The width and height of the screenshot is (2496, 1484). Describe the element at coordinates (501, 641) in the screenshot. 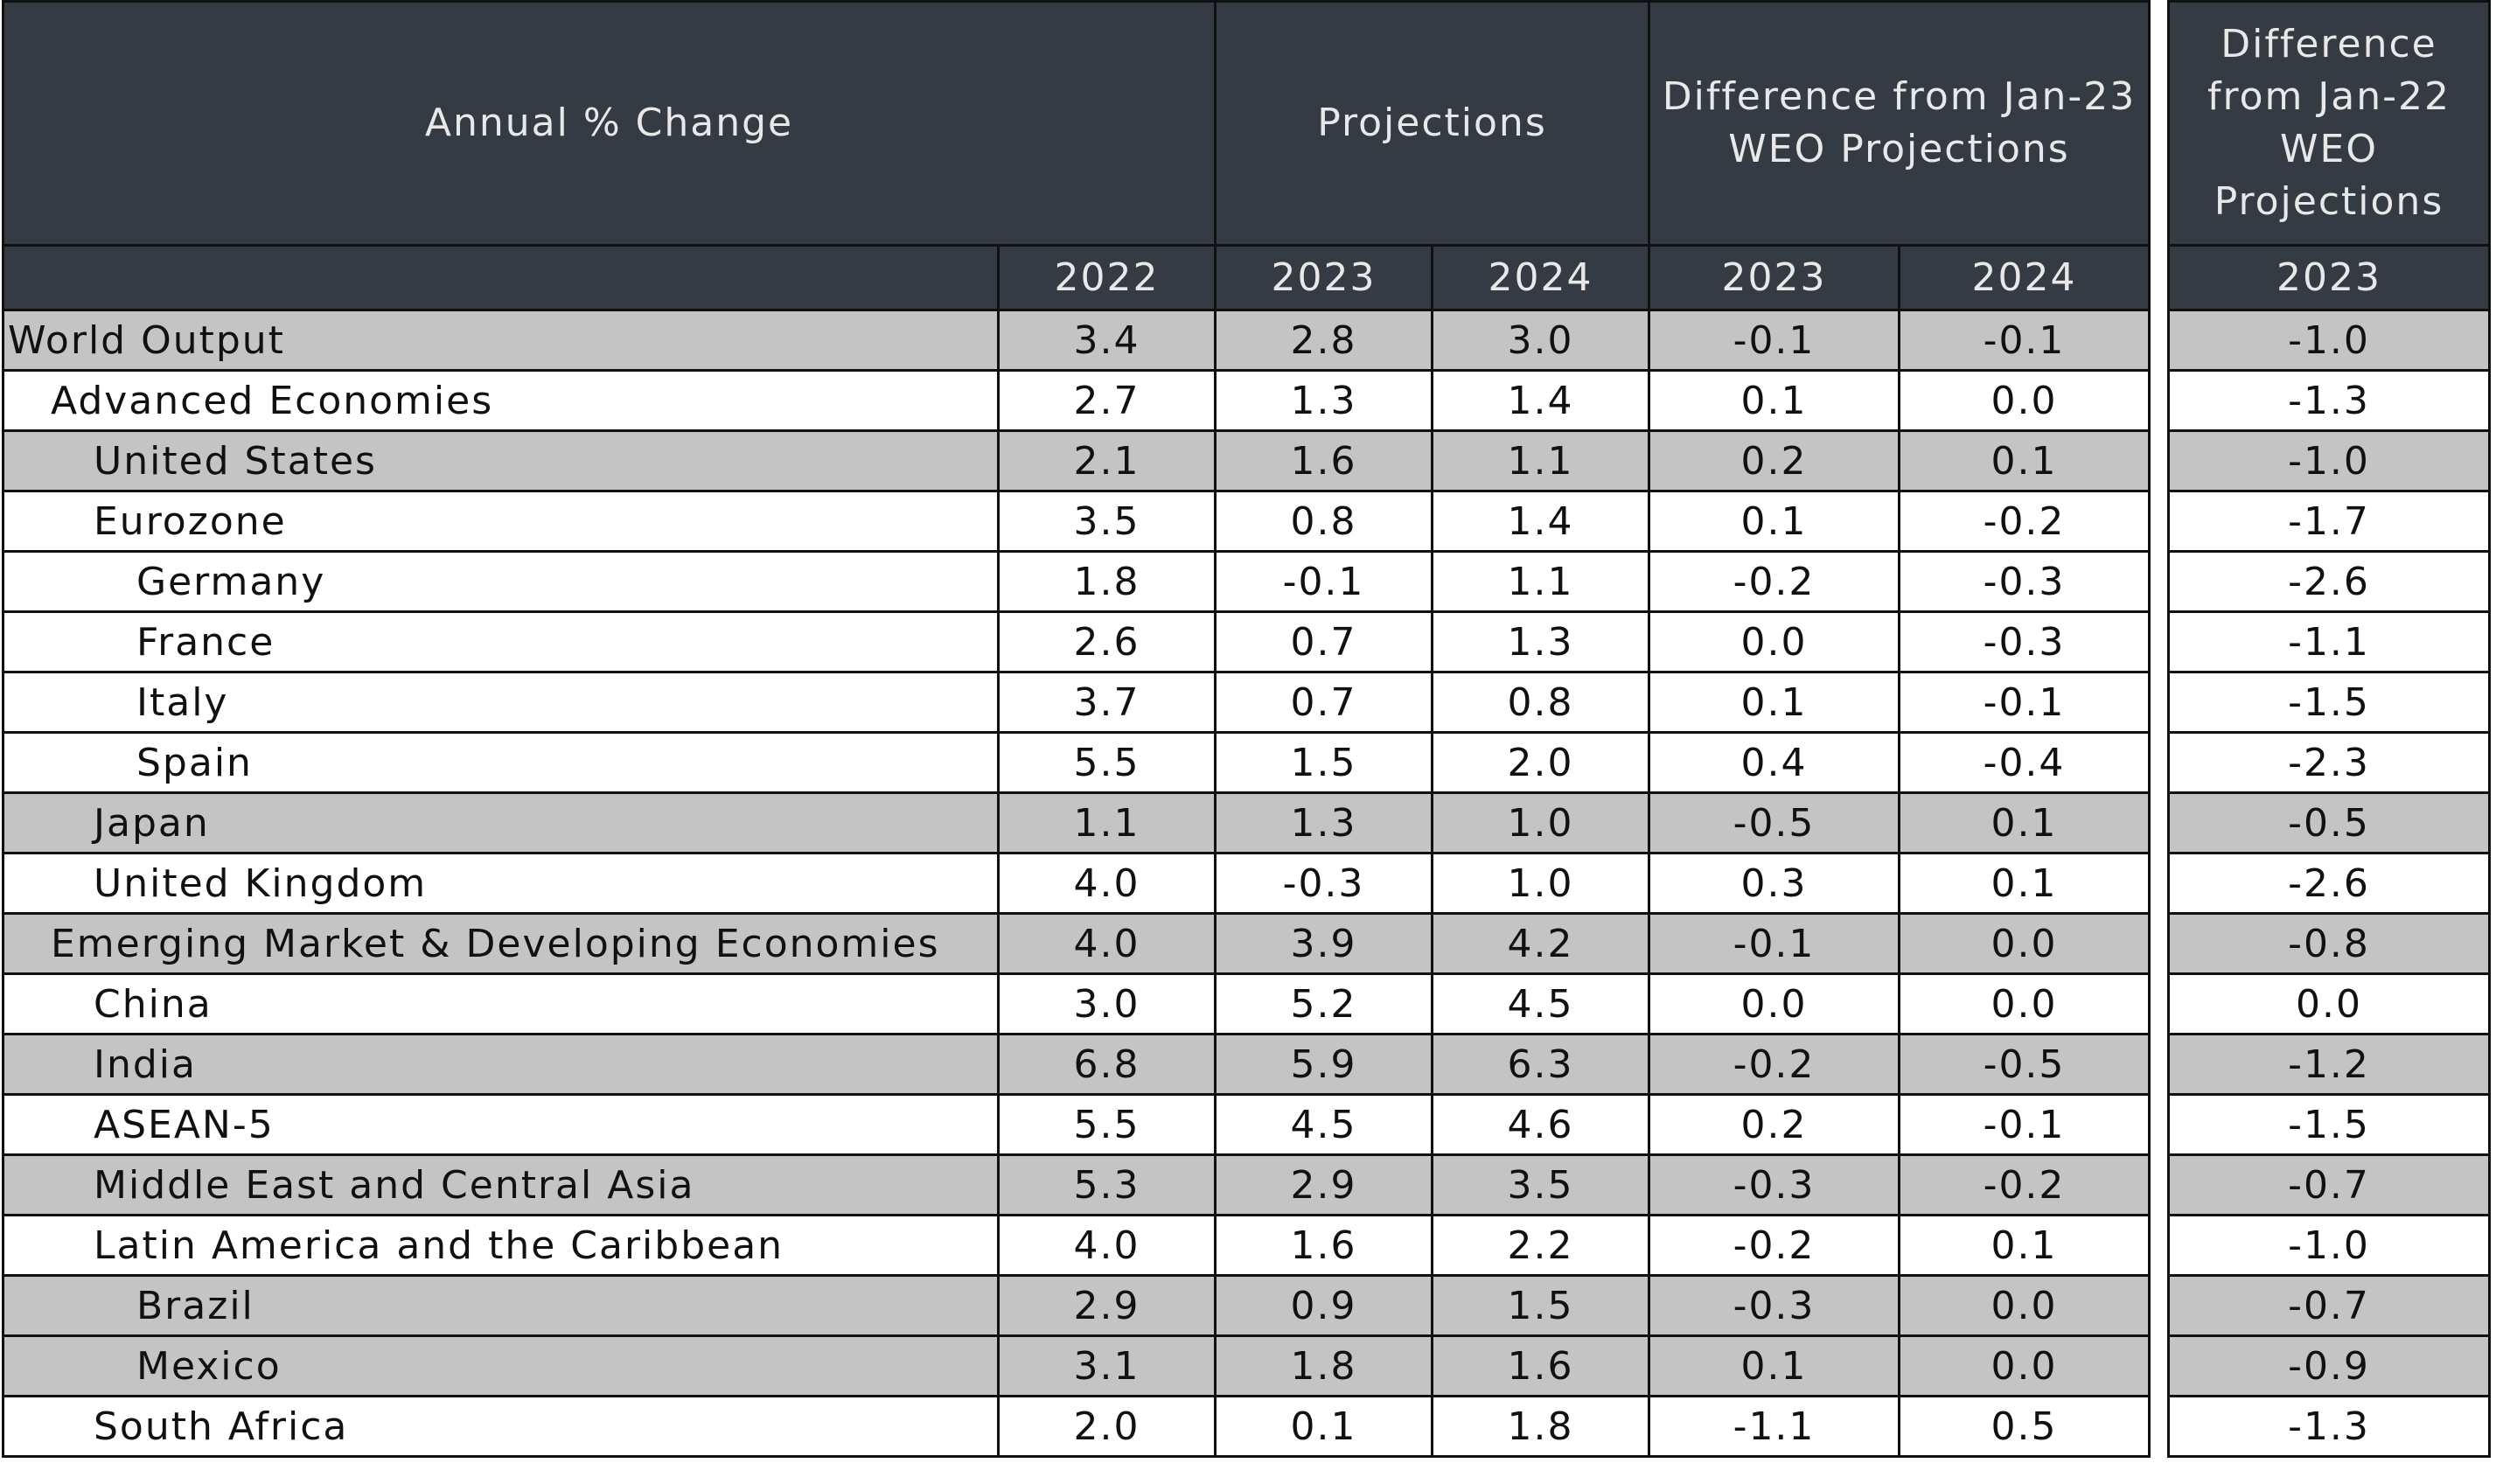

I see `row-label: France` at that location.